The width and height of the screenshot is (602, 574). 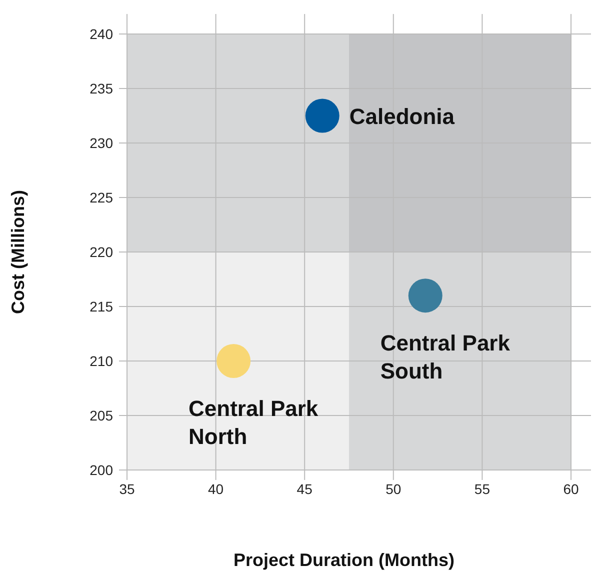 What do you see at coordinates (402, 116) in the screenshot?
I see `series-label: Caledonia` at bounding box center [402, 116].